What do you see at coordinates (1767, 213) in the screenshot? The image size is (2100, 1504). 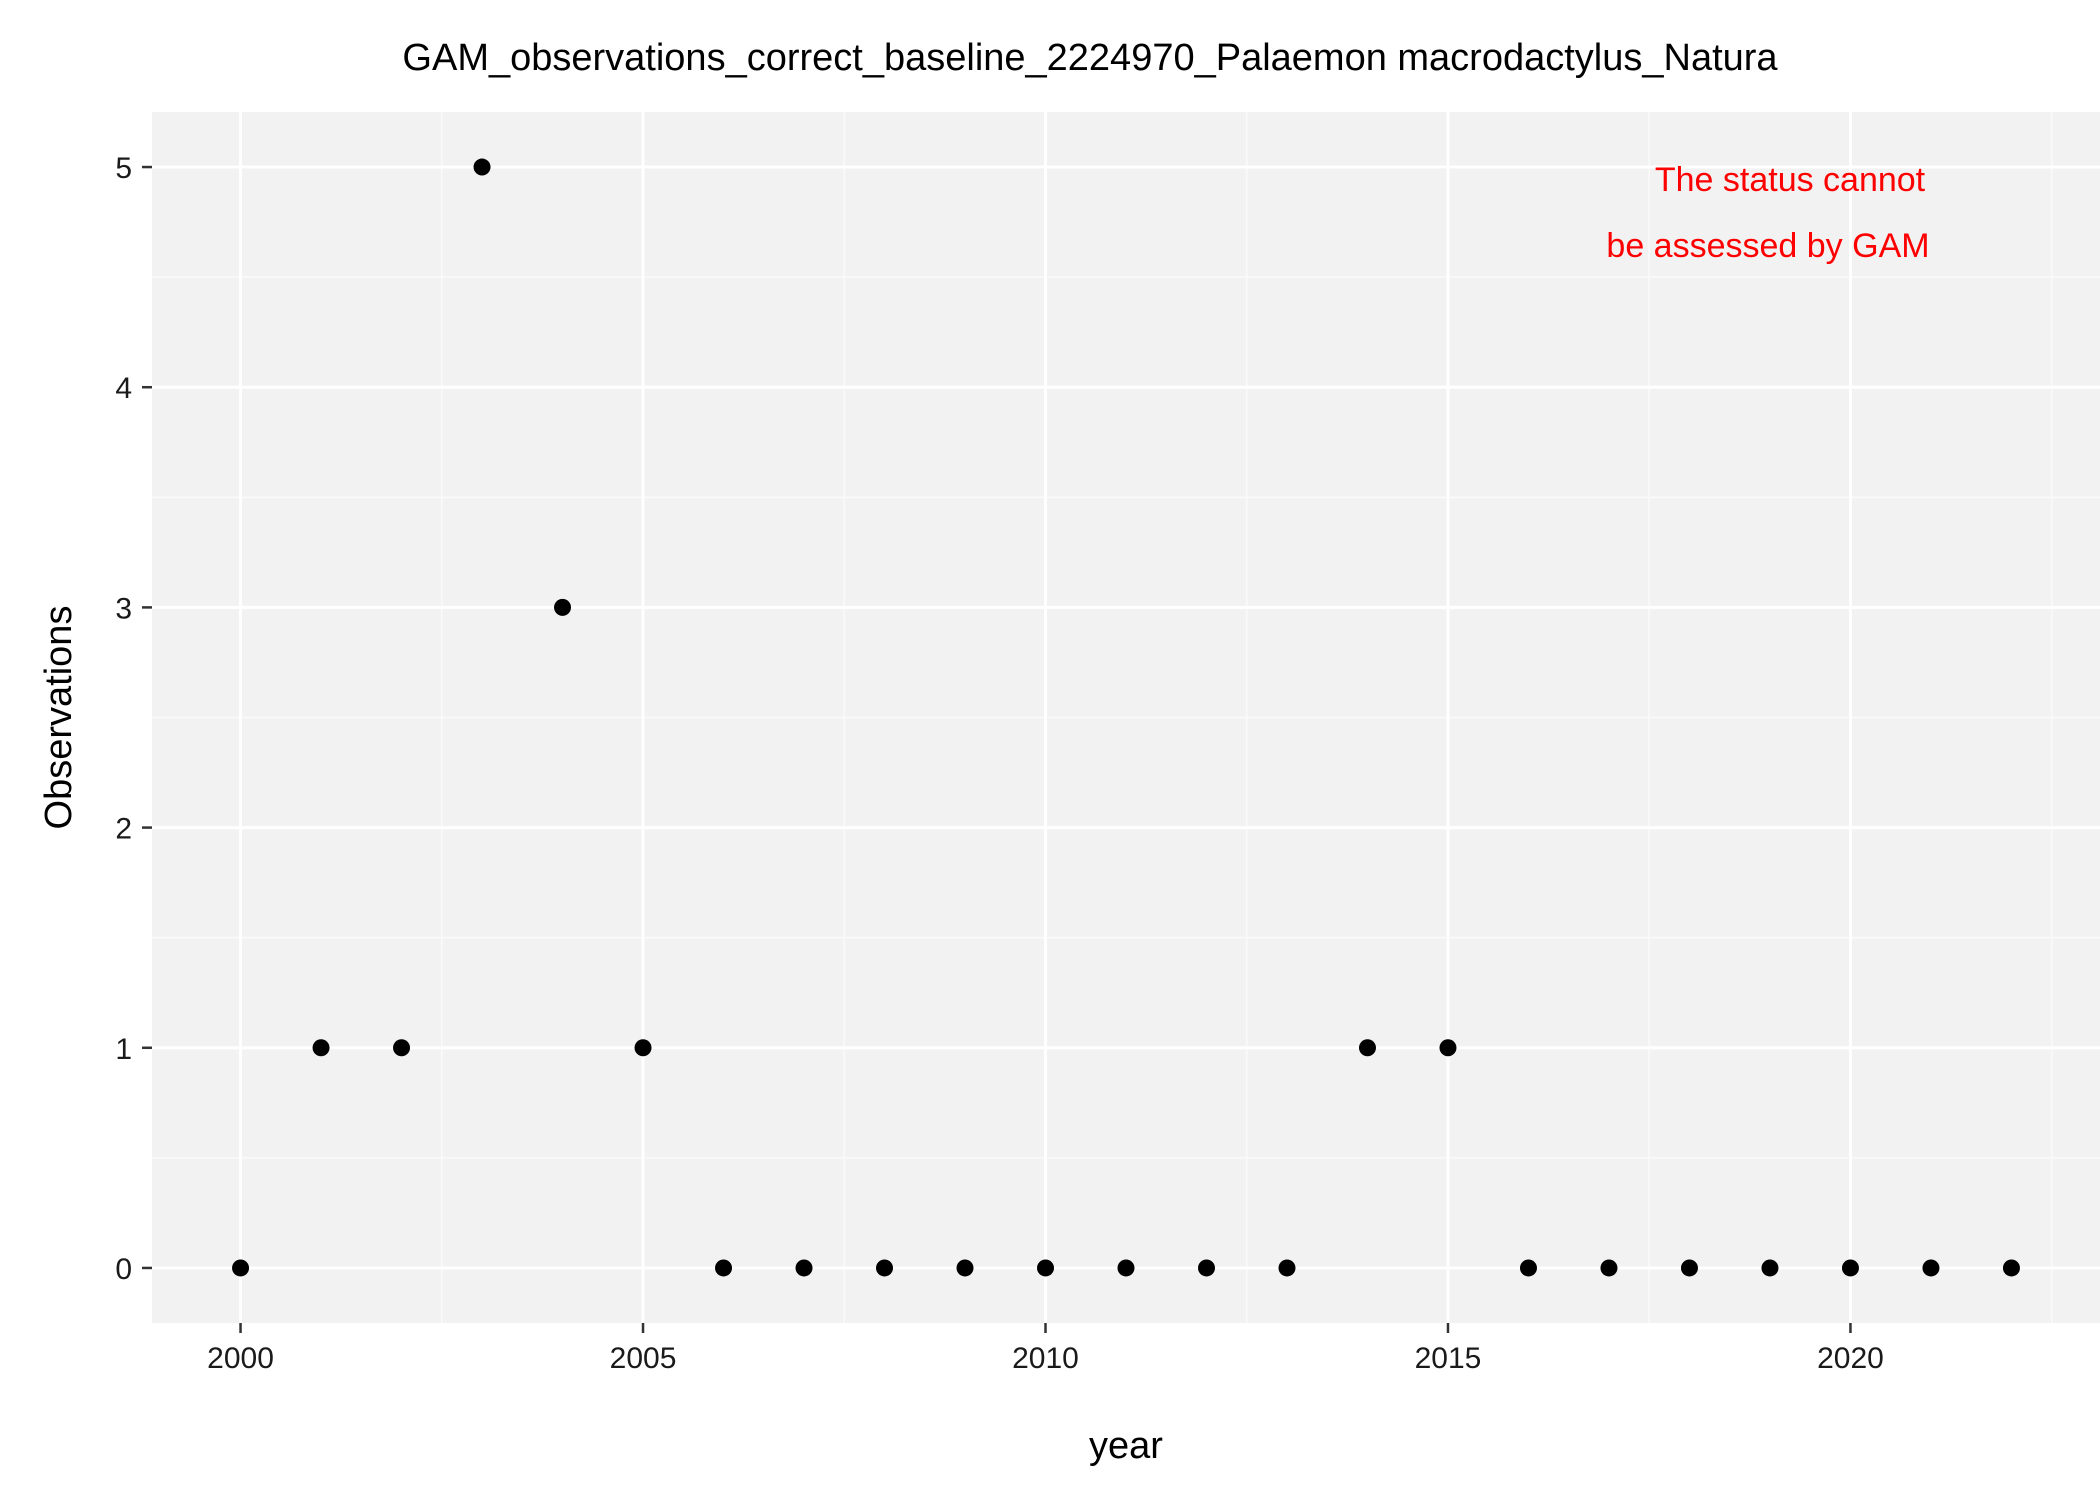 I see `status-annotation: The status cannot be assessed by GAM` at bounding box center [1767, 213].